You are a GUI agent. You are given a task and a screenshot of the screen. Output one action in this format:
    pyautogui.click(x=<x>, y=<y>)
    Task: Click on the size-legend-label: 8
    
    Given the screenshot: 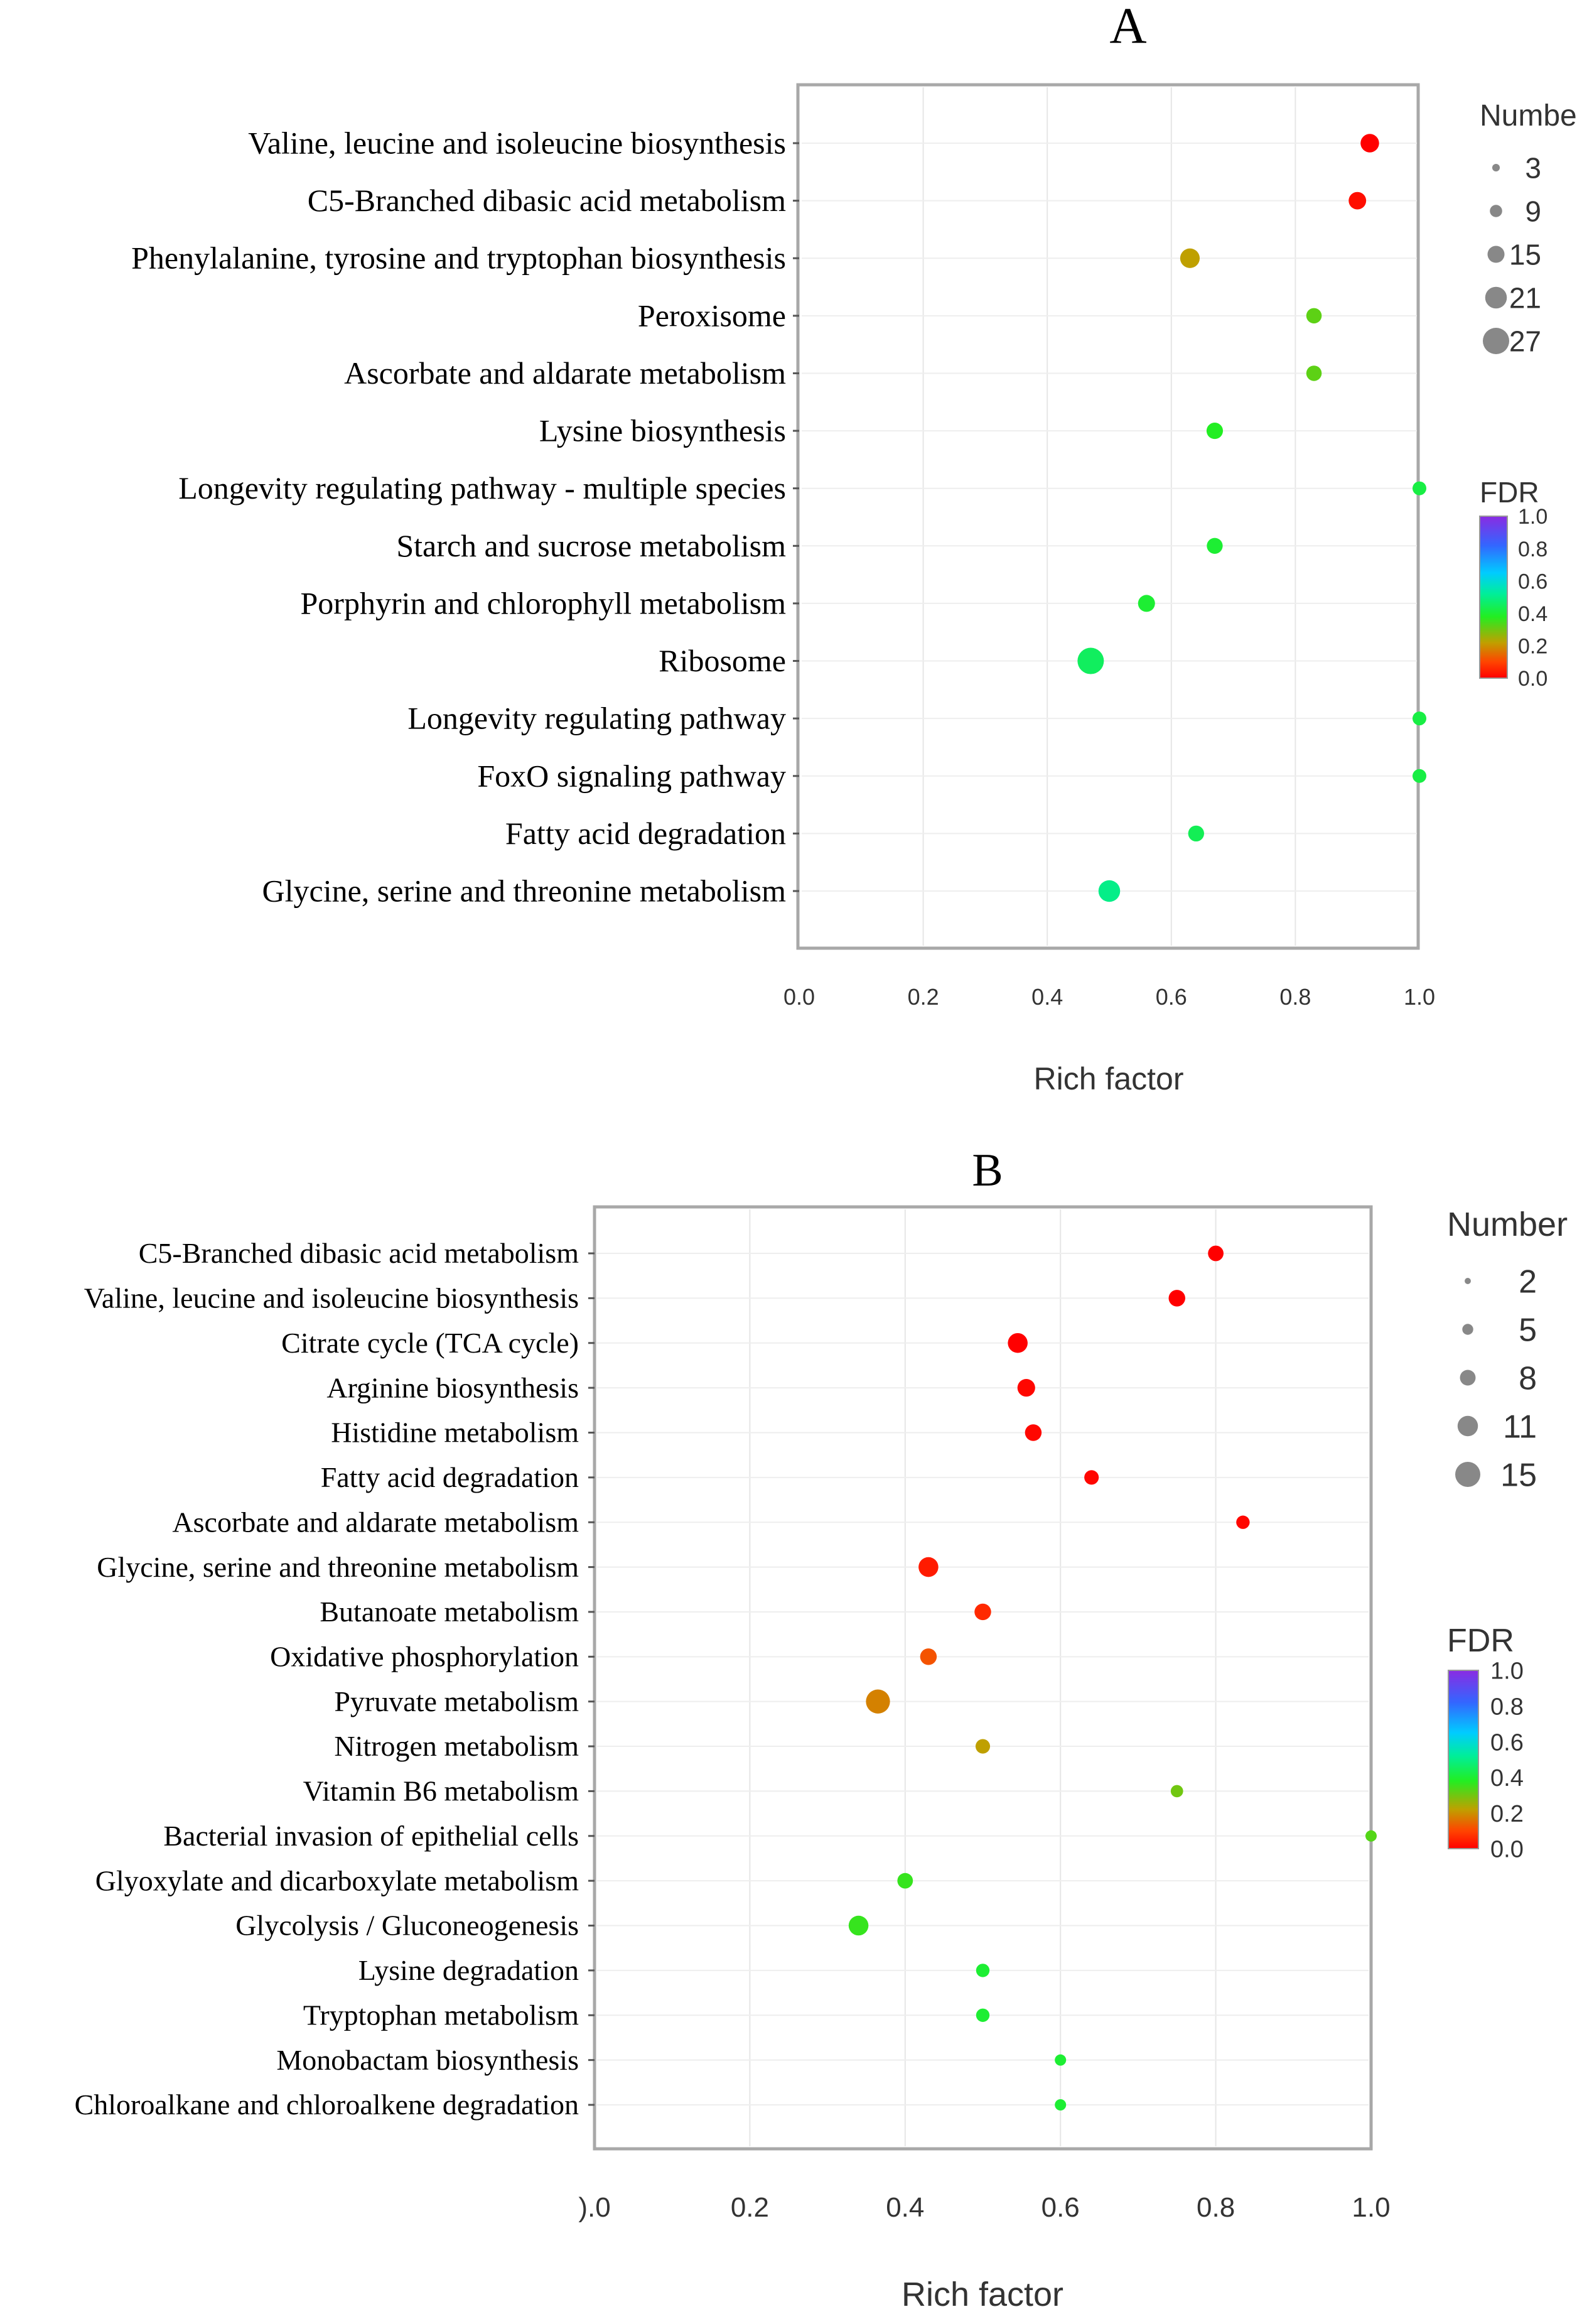 What is the action you would take?
    pyautogui.click(x=1528, y=1379)
    